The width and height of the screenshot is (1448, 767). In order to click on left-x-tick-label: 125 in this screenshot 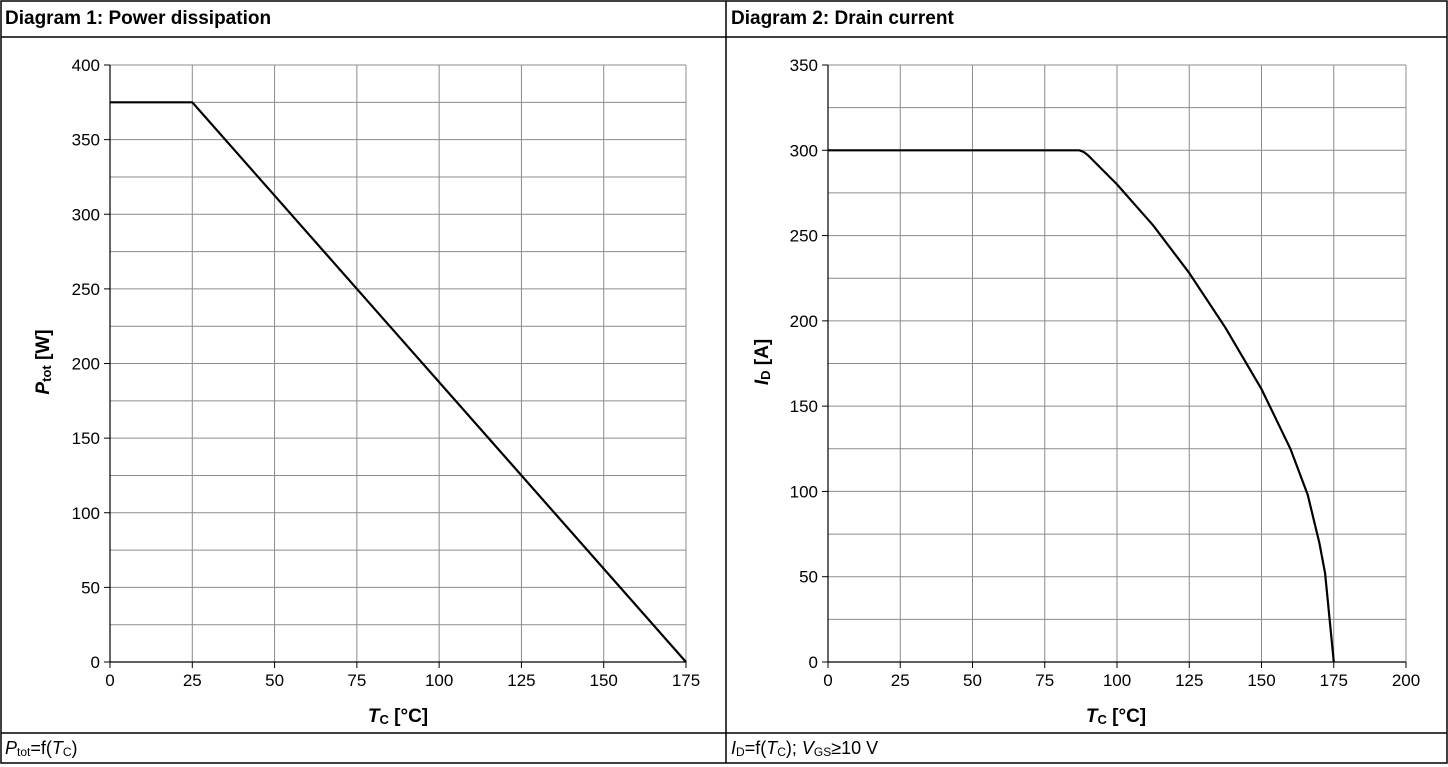, I will do `click(521, 680)`.